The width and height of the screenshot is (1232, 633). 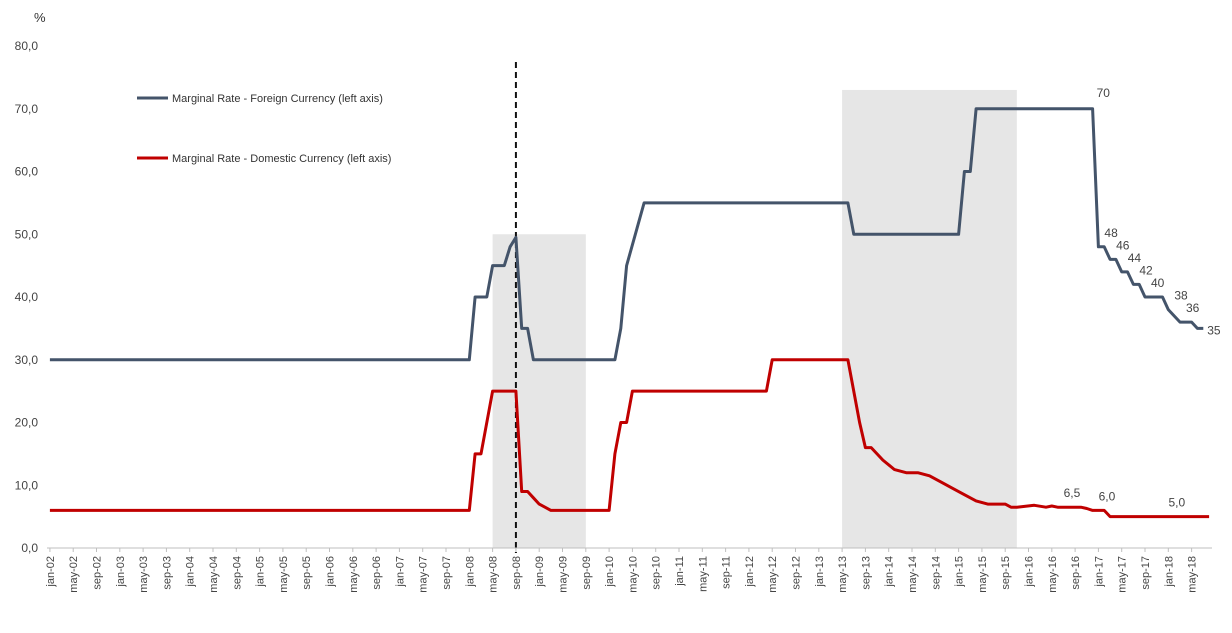 I want to click on y-unit-label: %, so click(x=40, y=17).